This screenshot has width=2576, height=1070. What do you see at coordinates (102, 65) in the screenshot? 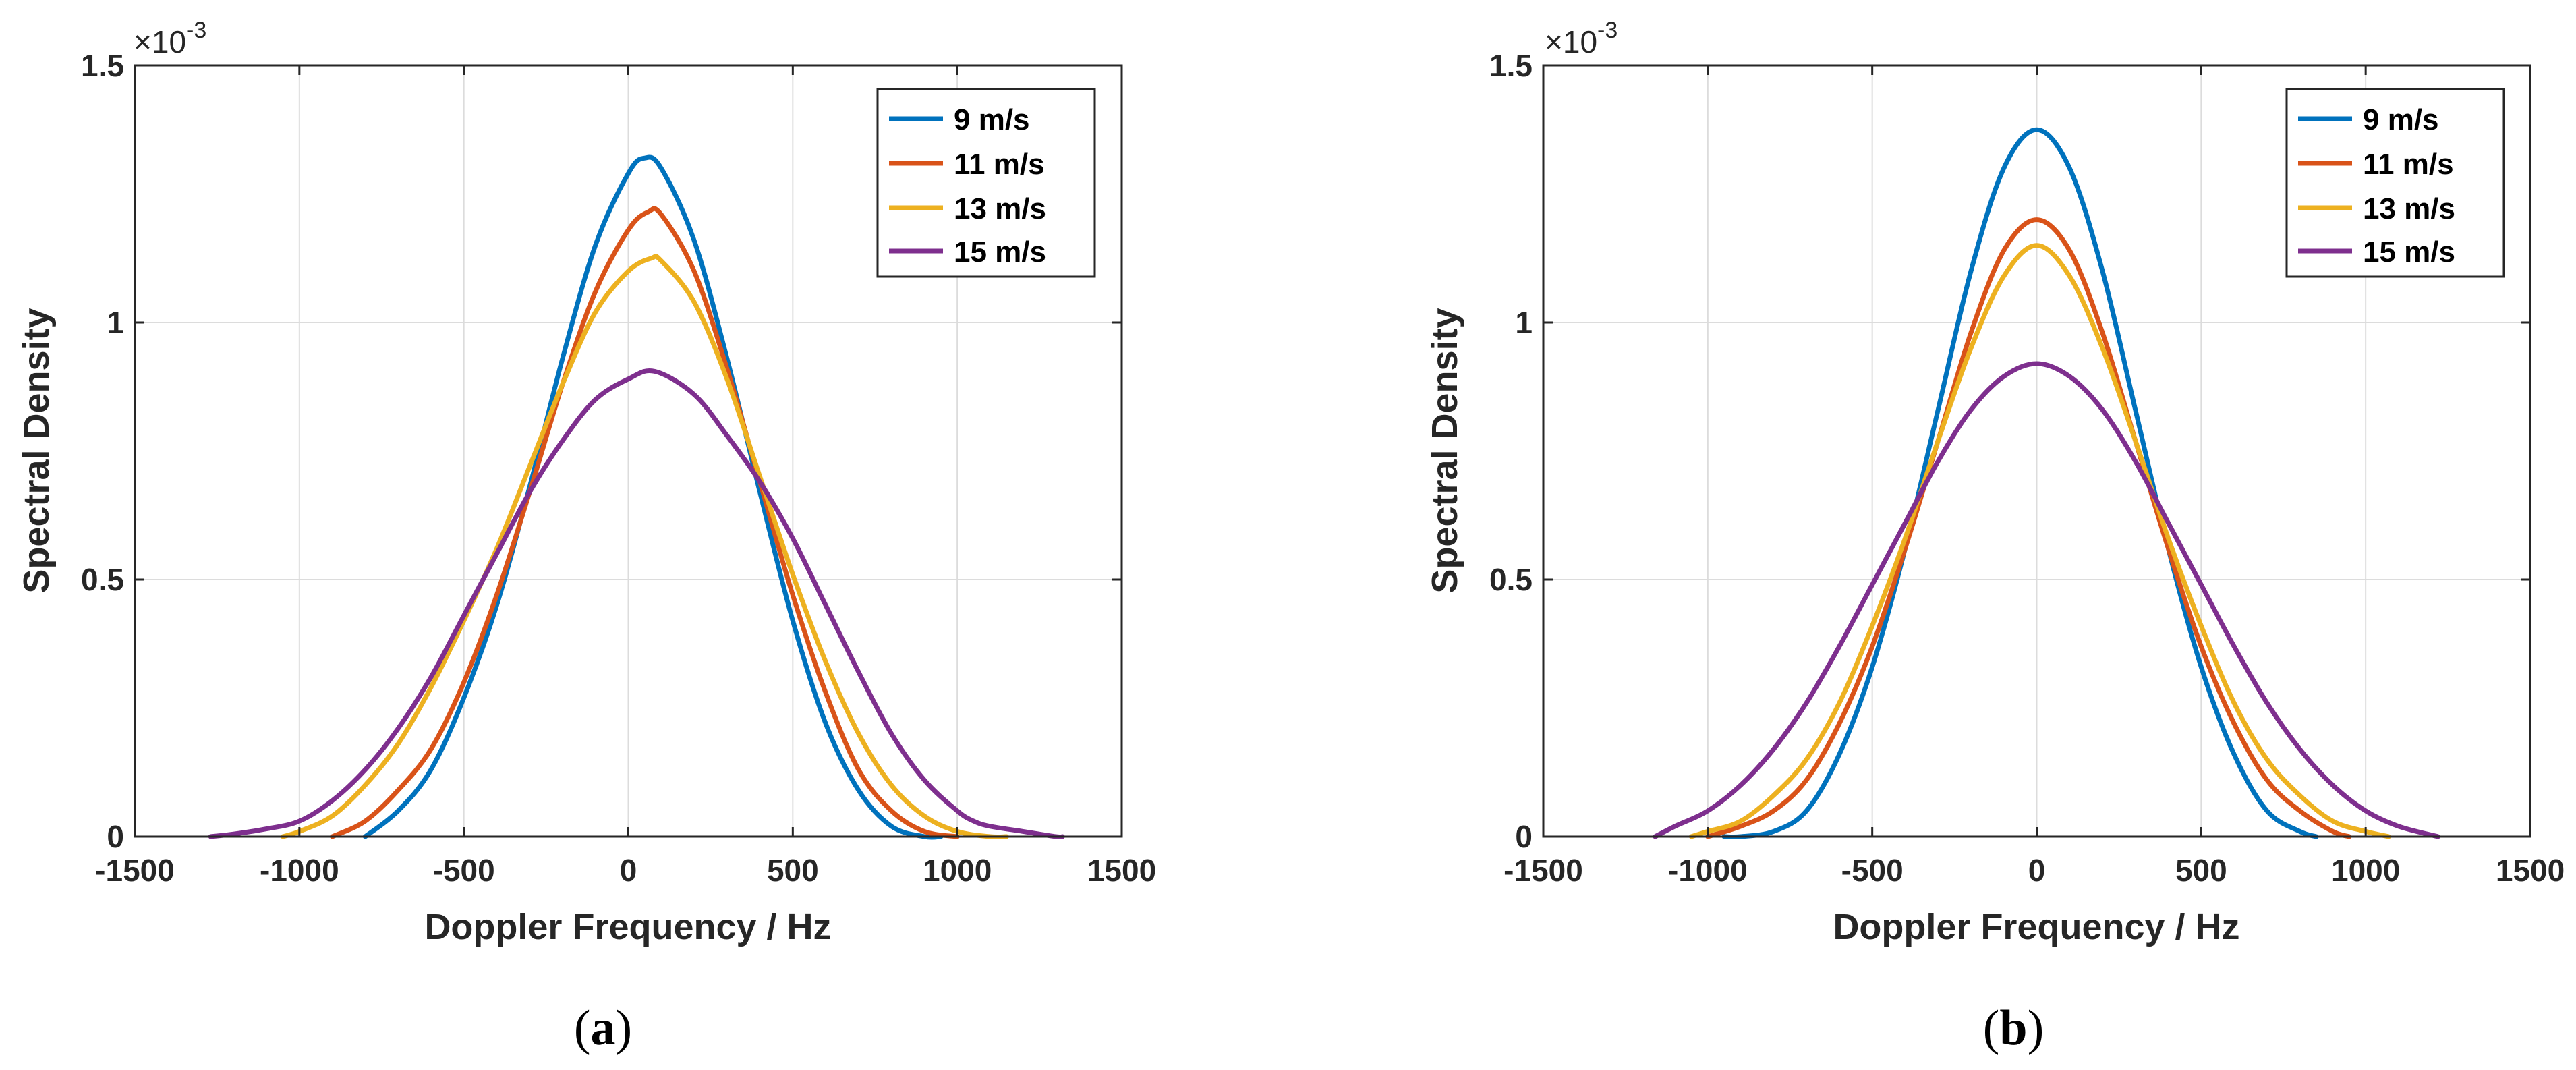
I see `y-tick-label-a-3: 1.5` at bounding box center [102, 65].